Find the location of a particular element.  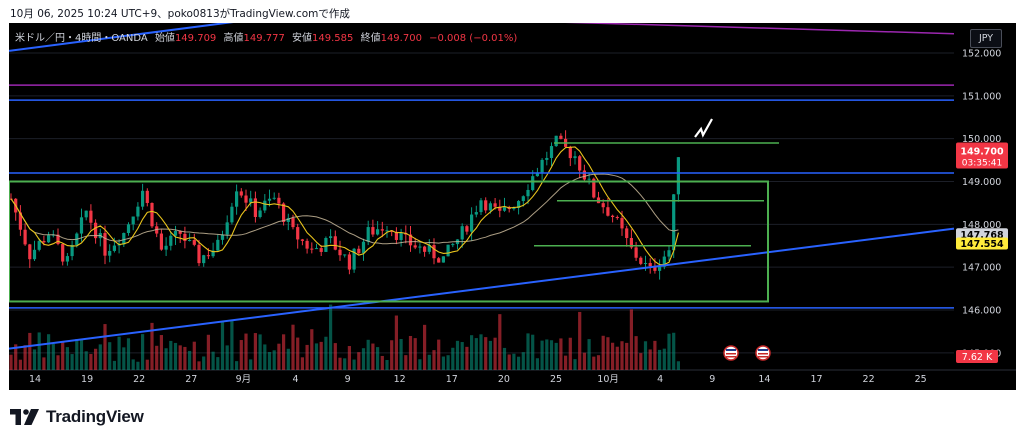

change-value: −0.008 (−0.01%) is located at coordinates (473, 38).